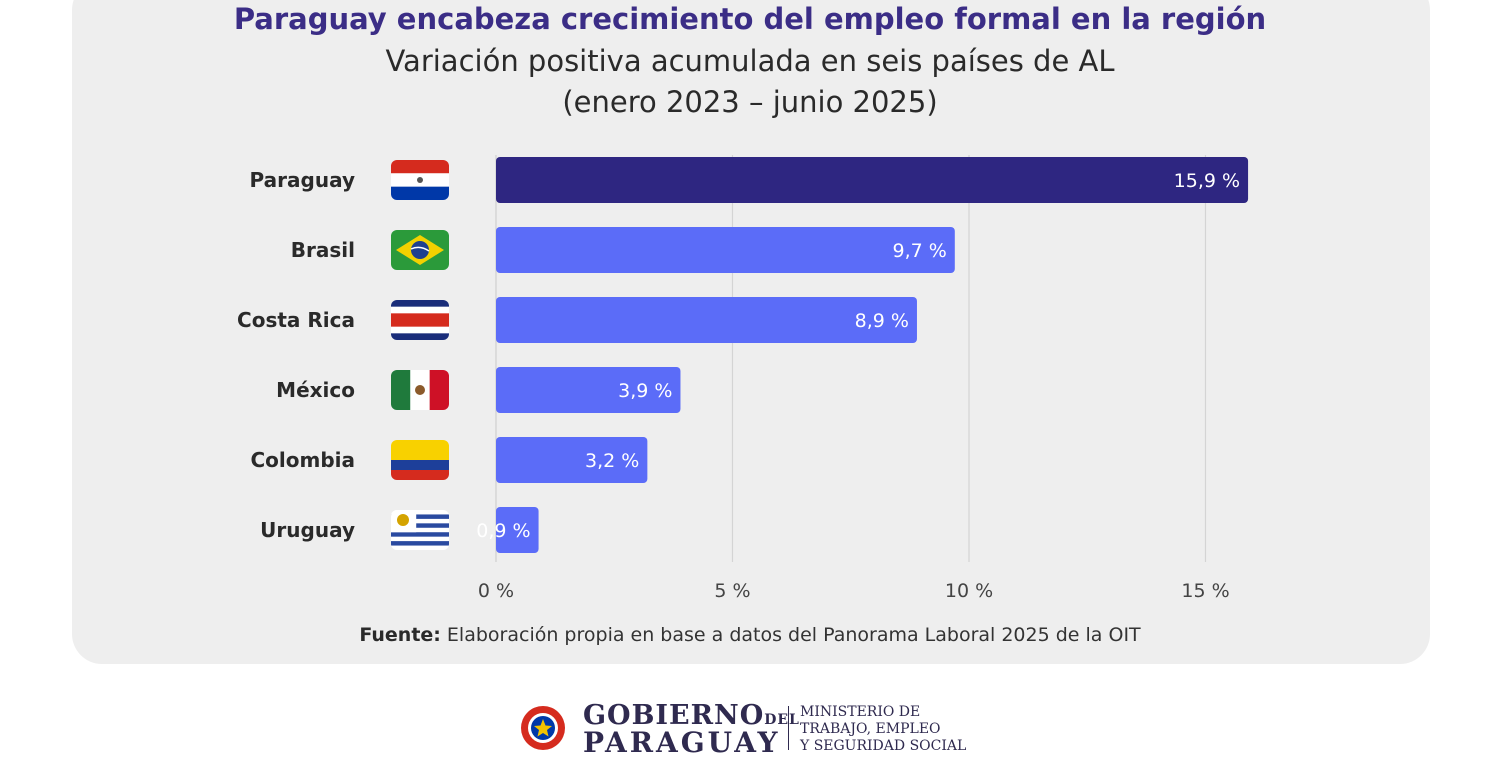  What do you see at coordinates (732, 591) in the screenshot?
I see `x-tick-label: 5 %` at bounding box center [732, 591].